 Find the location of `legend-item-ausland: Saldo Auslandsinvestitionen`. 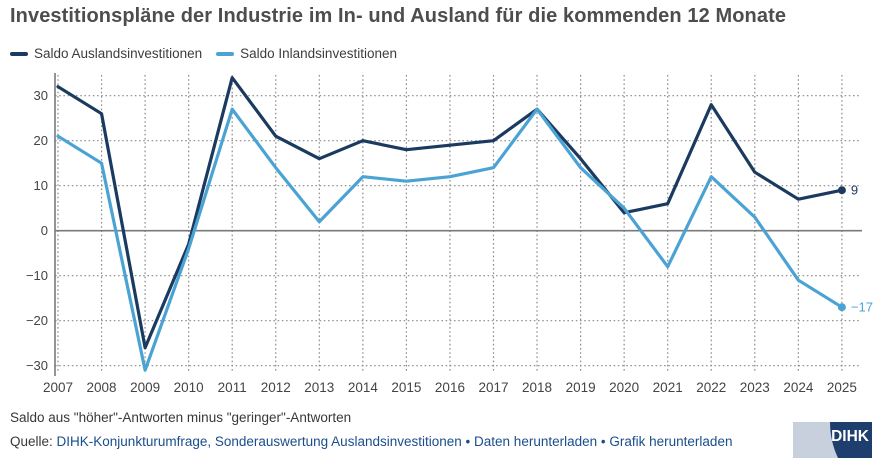

legend-item-ausland: Saldo Auslandsinvestitionen is located at coordinates (106, 53).